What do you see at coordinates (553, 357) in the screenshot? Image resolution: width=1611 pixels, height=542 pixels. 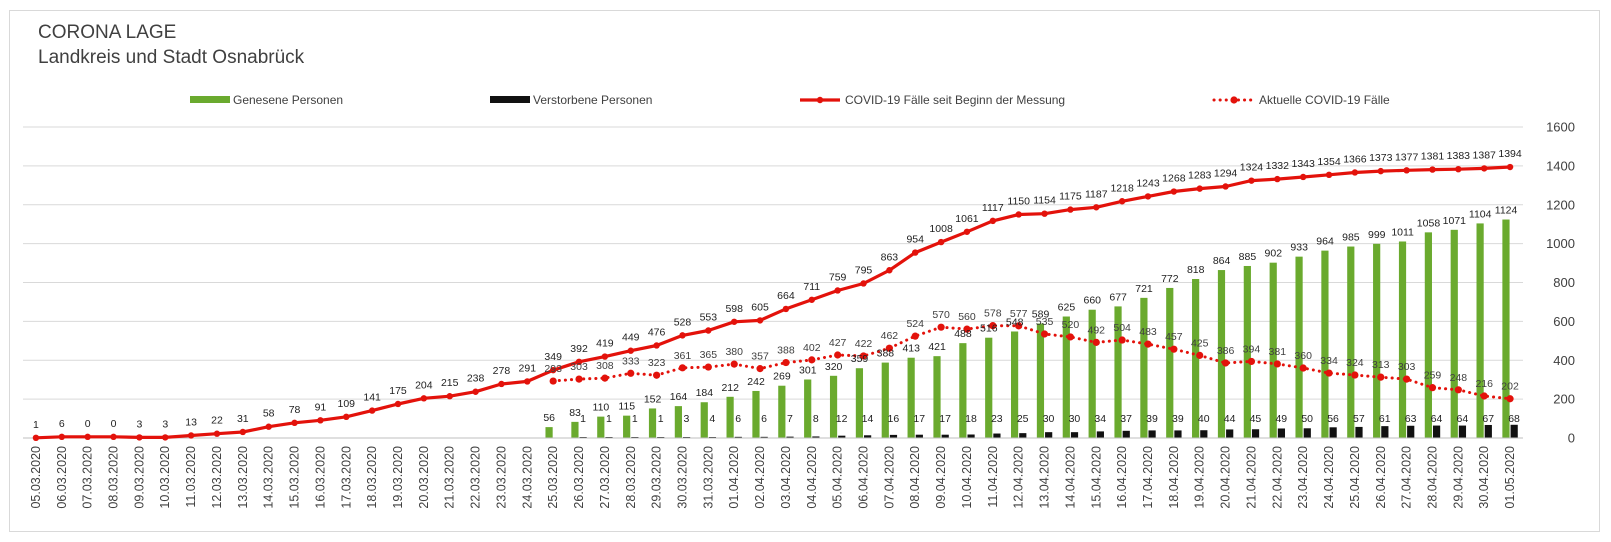 I see `cumulative-data-label: 349` at bounding box center [553, 357].